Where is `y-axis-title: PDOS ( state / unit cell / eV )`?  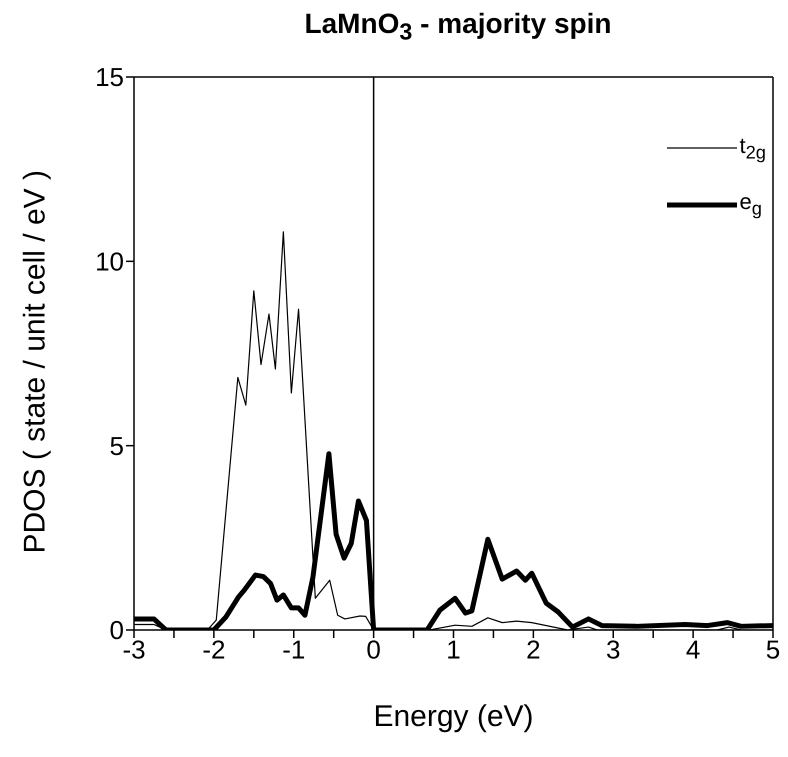 y-axis-title: PDOS ( state / unit cell / eV ) is located at coordinates (35, 362).